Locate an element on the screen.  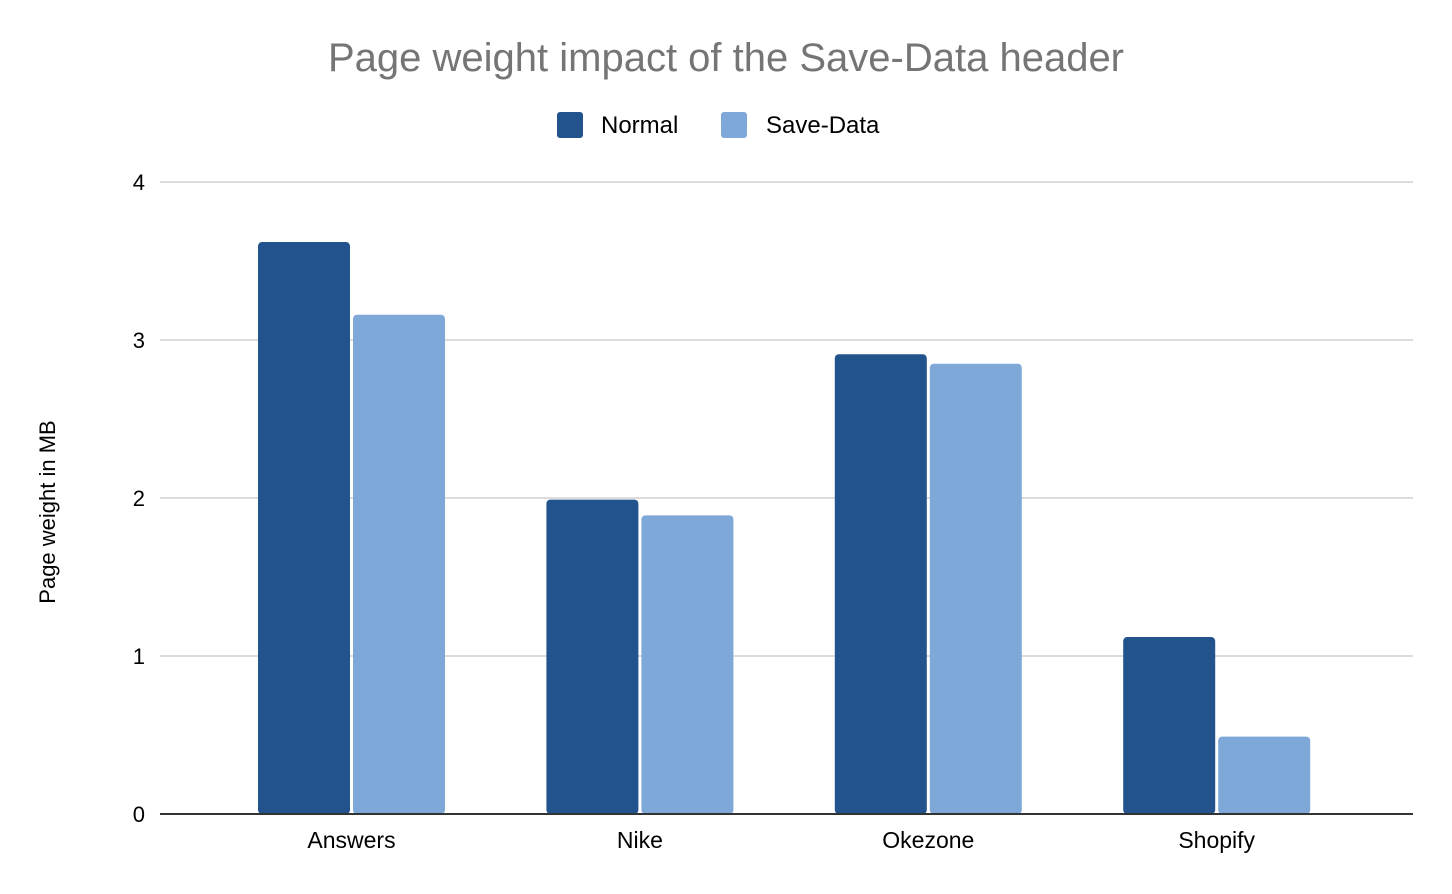
bar-nike-normal is located at coordinates (592, 656).